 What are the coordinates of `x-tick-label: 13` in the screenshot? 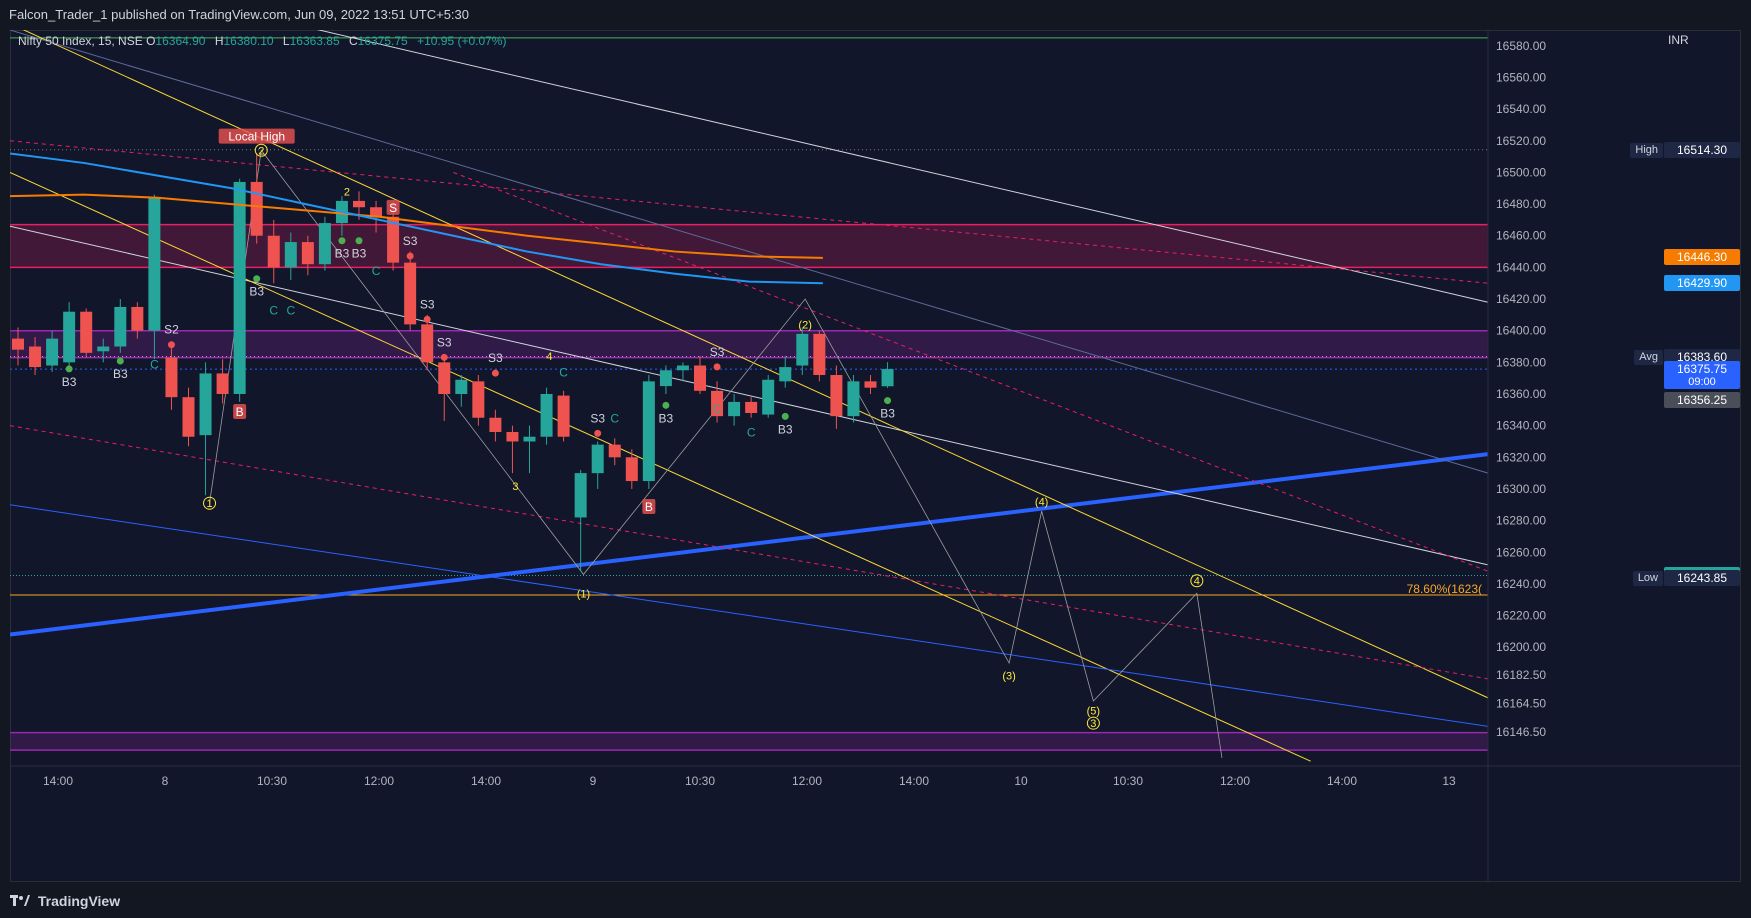 It's located at (1449, 781).